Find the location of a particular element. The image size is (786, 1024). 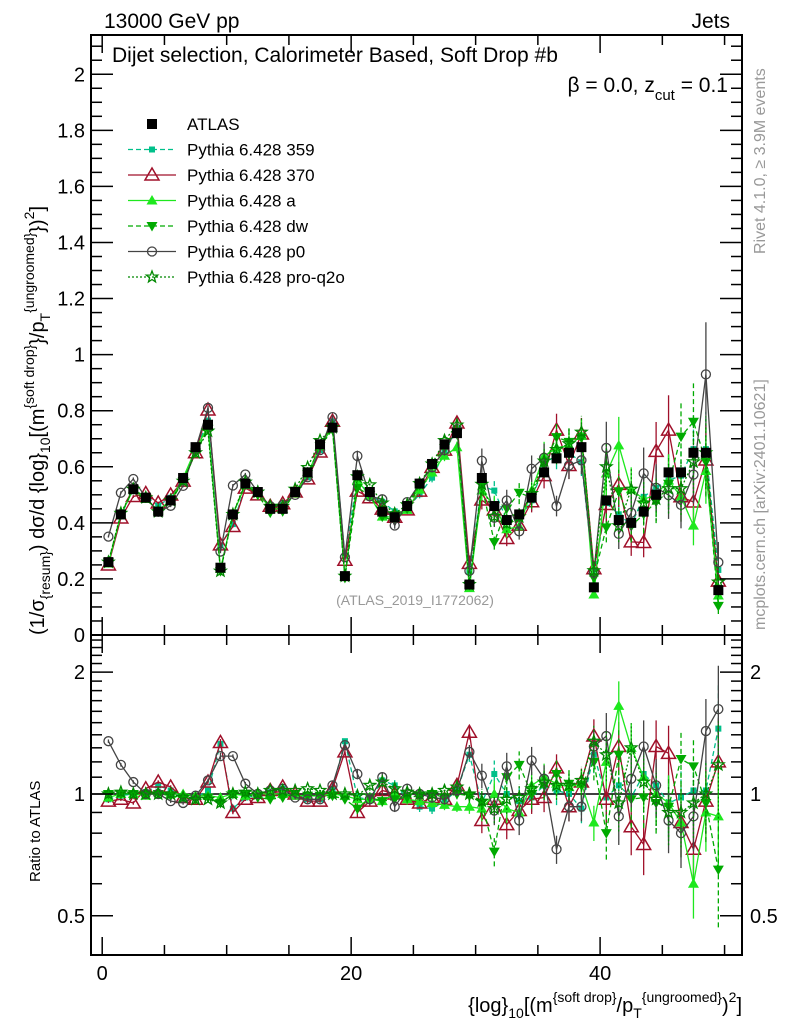

ratio-tick-label: 1 is located at coordinates (79, 795).